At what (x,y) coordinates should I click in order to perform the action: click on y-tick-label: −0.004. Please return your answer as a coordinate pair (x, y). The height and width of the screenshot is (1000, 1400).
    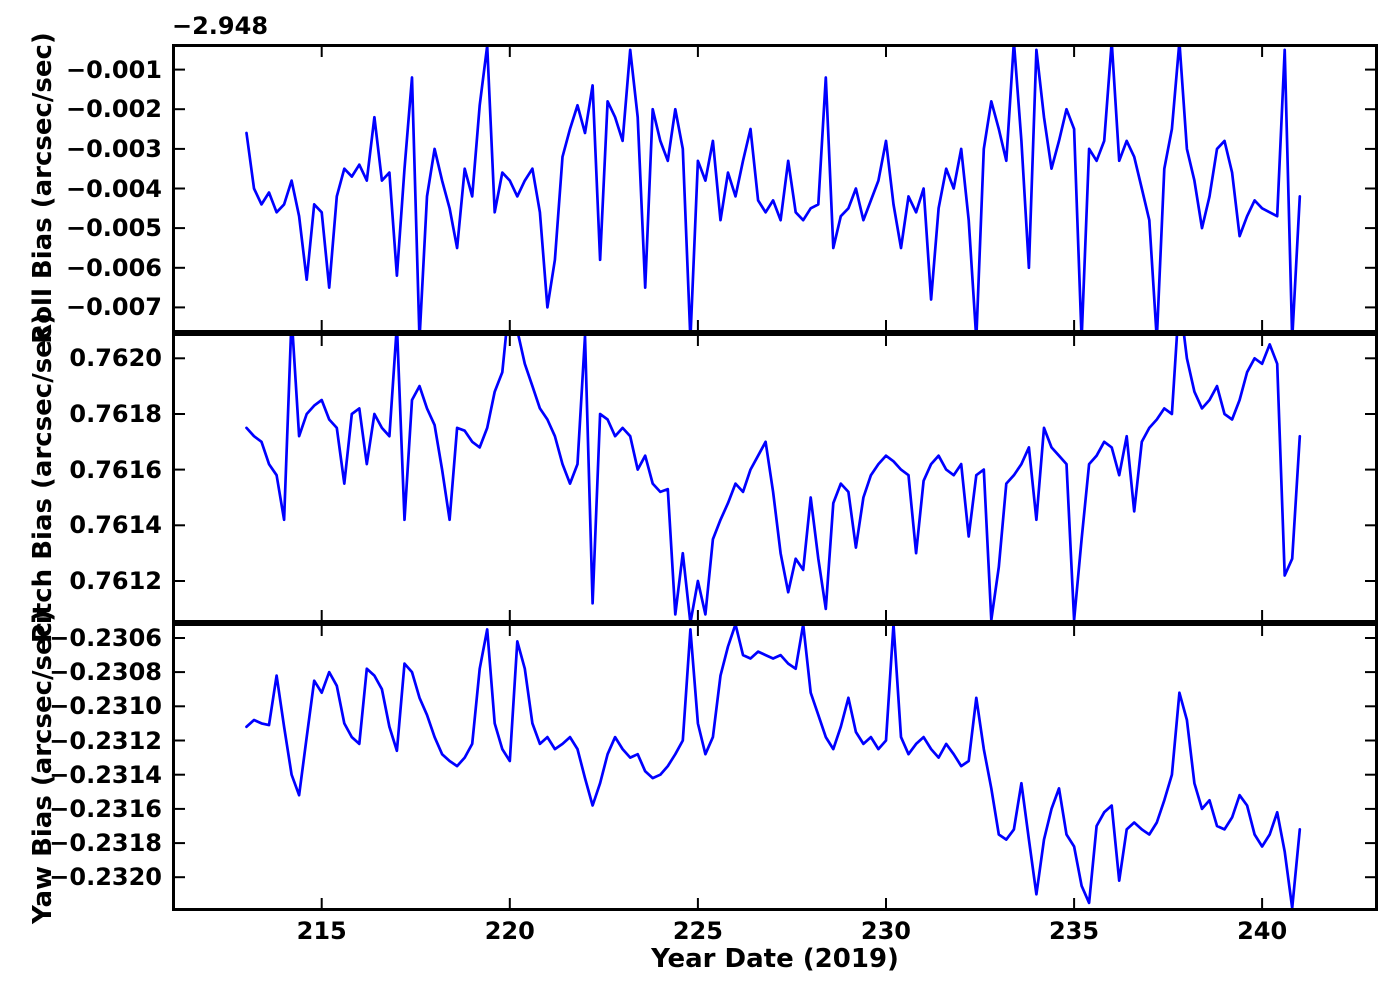
    Looking at the image, I should click on (113, 188).